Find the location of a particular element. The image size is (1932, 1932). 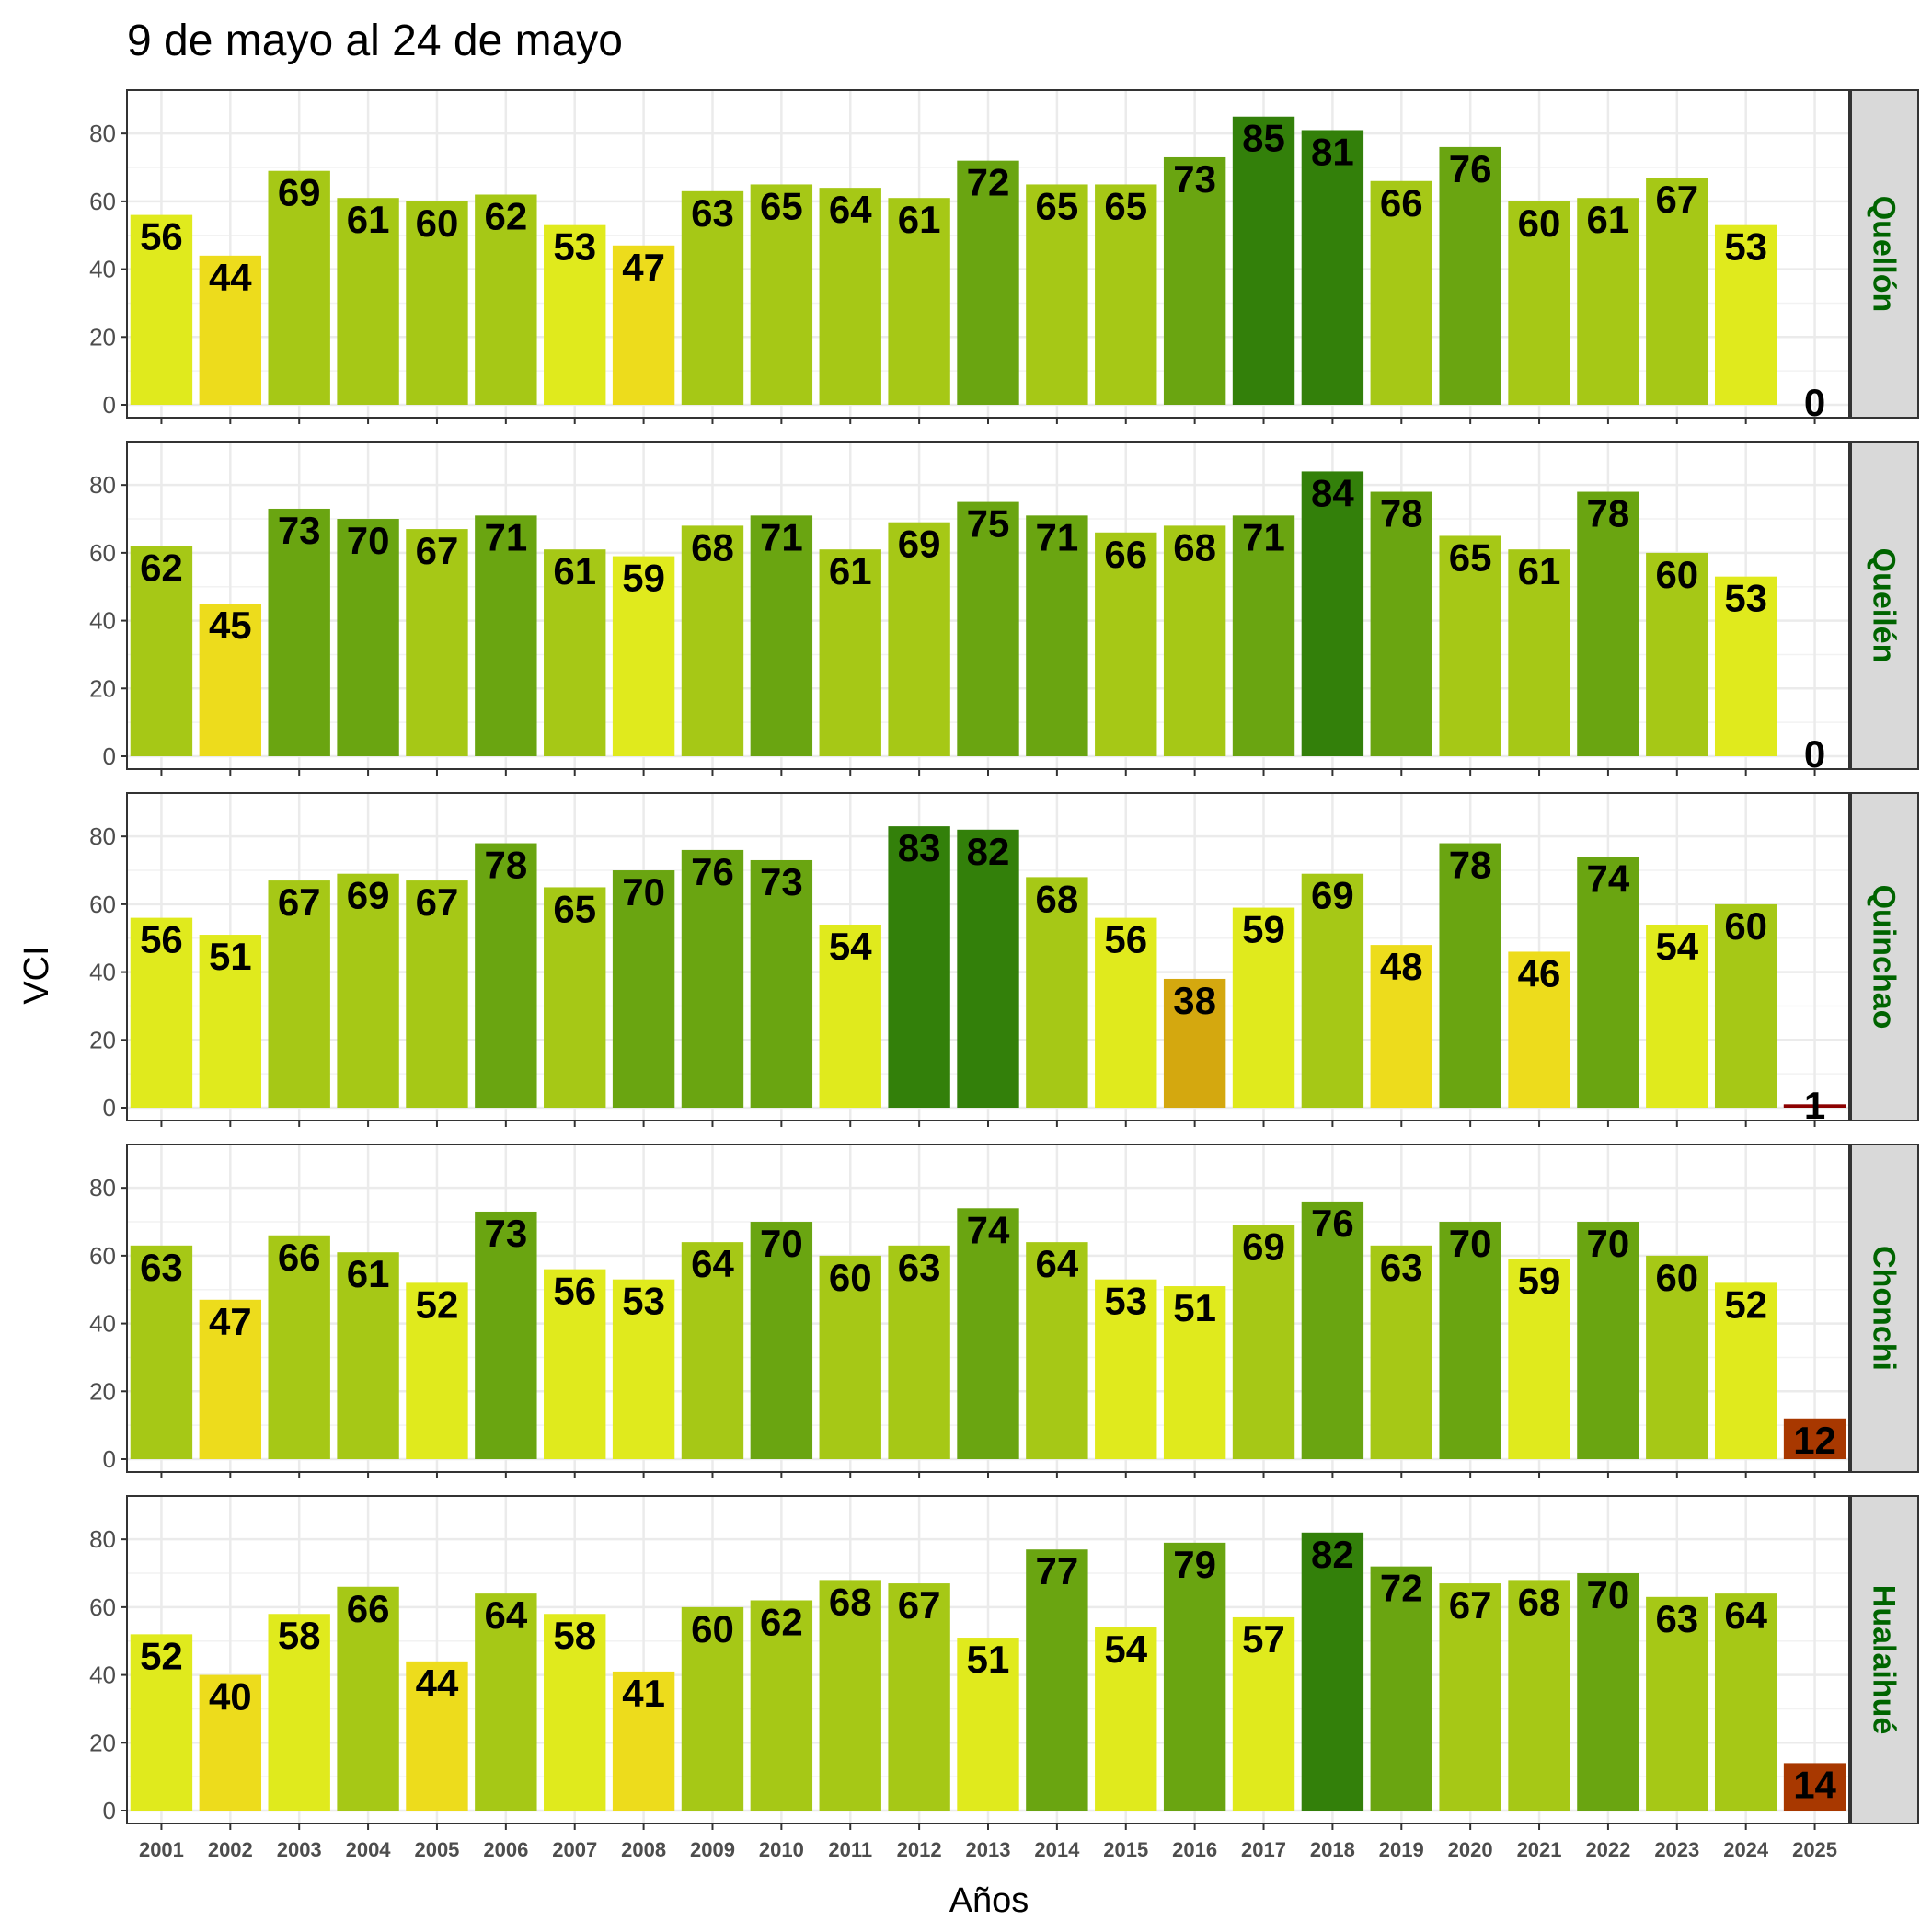

bar-value-label: 14 is located at coordinates (1814, 1784).